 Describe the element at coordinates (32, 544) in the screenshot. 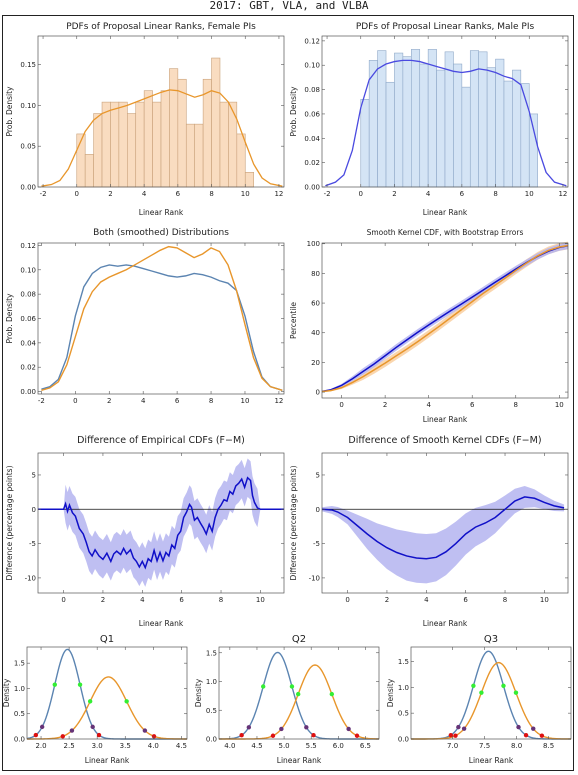

I see `y-tick-label: -5` at that location.